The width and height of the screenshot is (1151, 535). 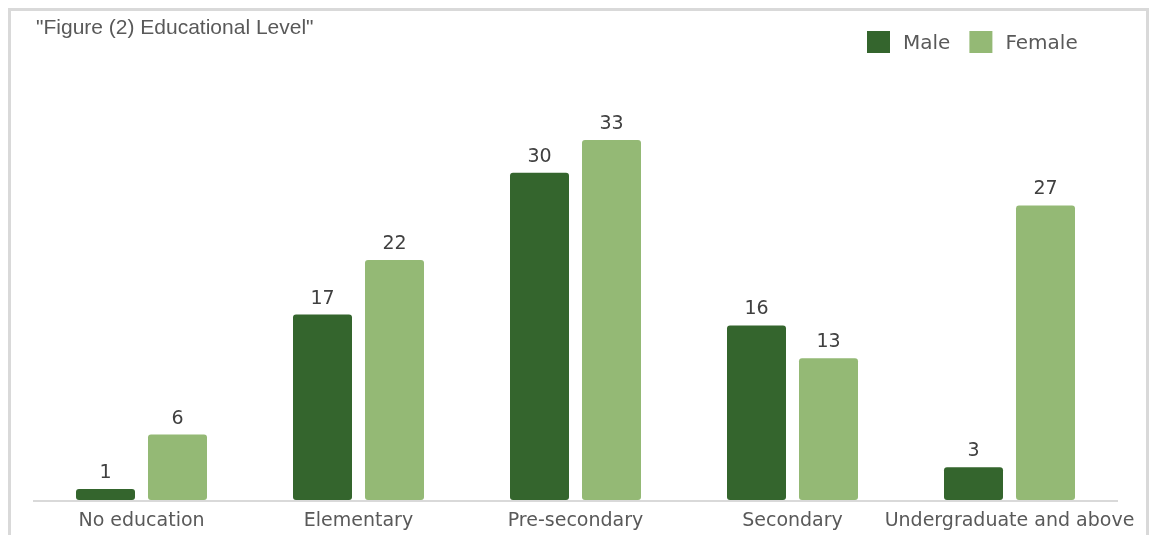 What do you see at coordinates (611, 122) in the screenshot?
I see `data-label: 33` at bounding box center [611, 122].